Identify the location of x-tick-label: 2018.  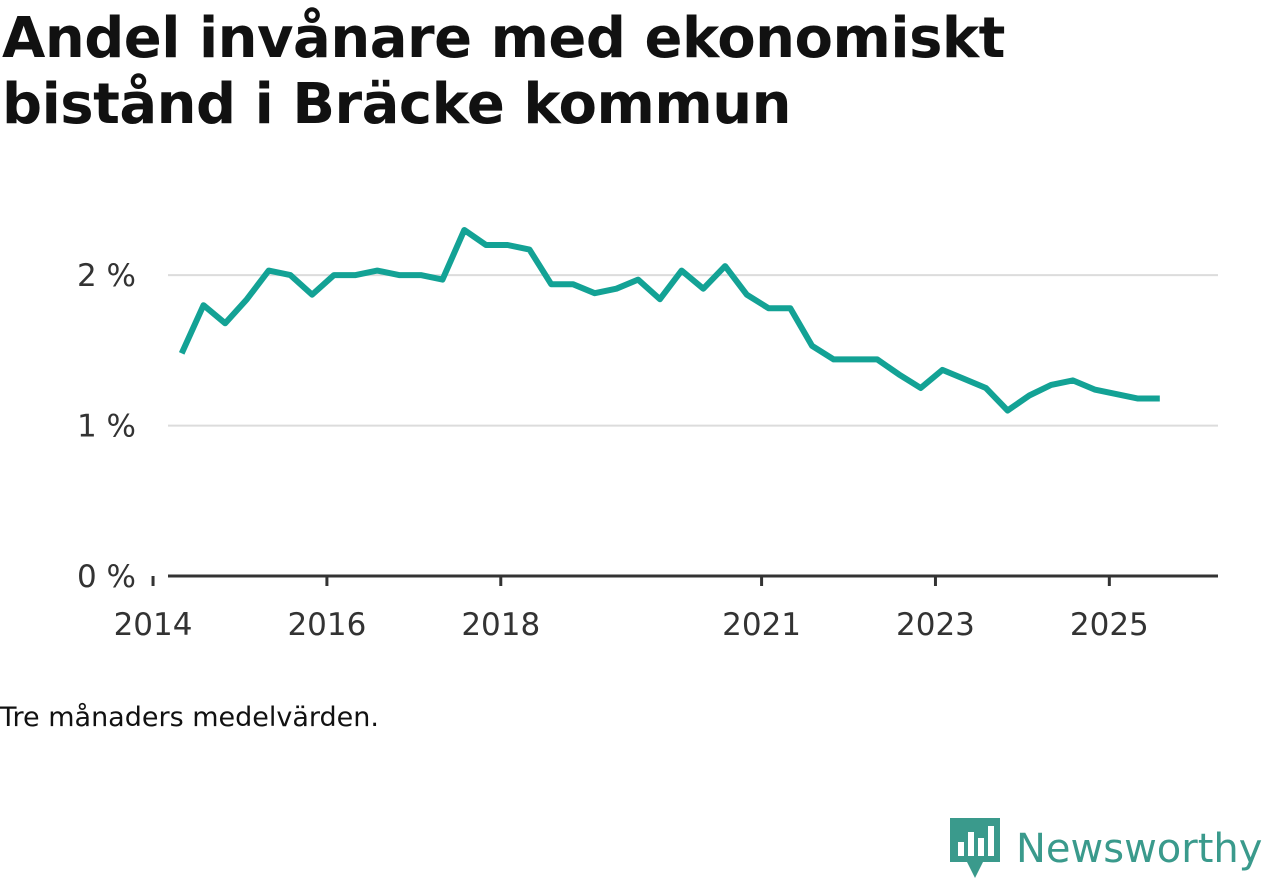
(500, 625).